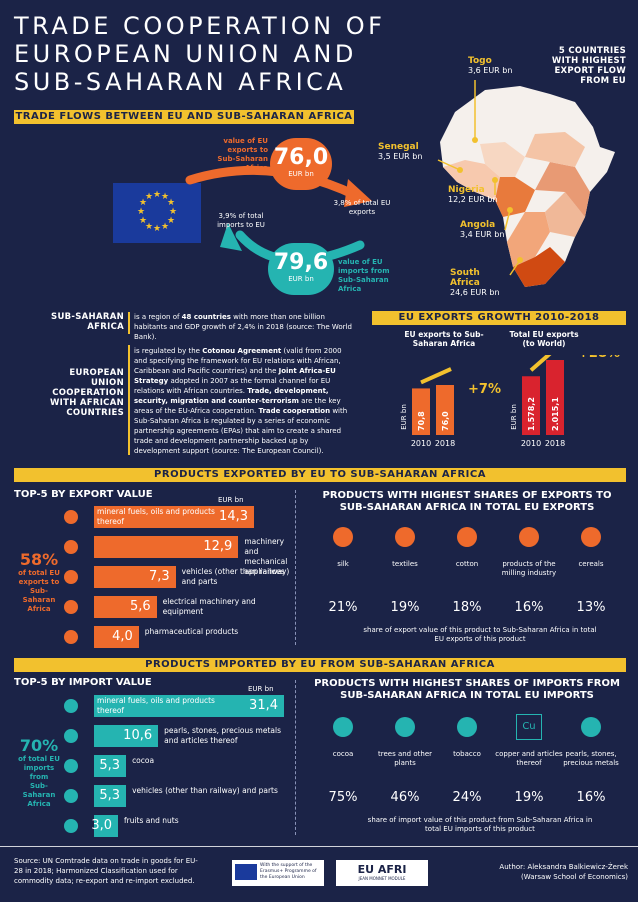 The height and width of the screenshot is (902, 638). What do you see at coordinates (529, 568) in the screenshot?
I see `product-label: products of the milling industry` at bounding box center [529, 568].